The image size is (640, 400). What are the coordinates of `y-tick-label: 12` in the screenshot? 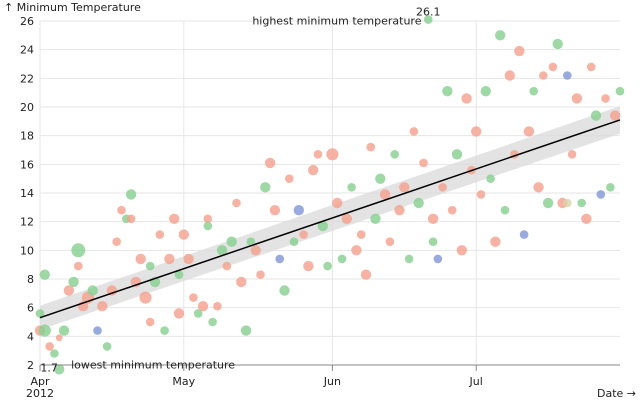 It's located at (27, 222).